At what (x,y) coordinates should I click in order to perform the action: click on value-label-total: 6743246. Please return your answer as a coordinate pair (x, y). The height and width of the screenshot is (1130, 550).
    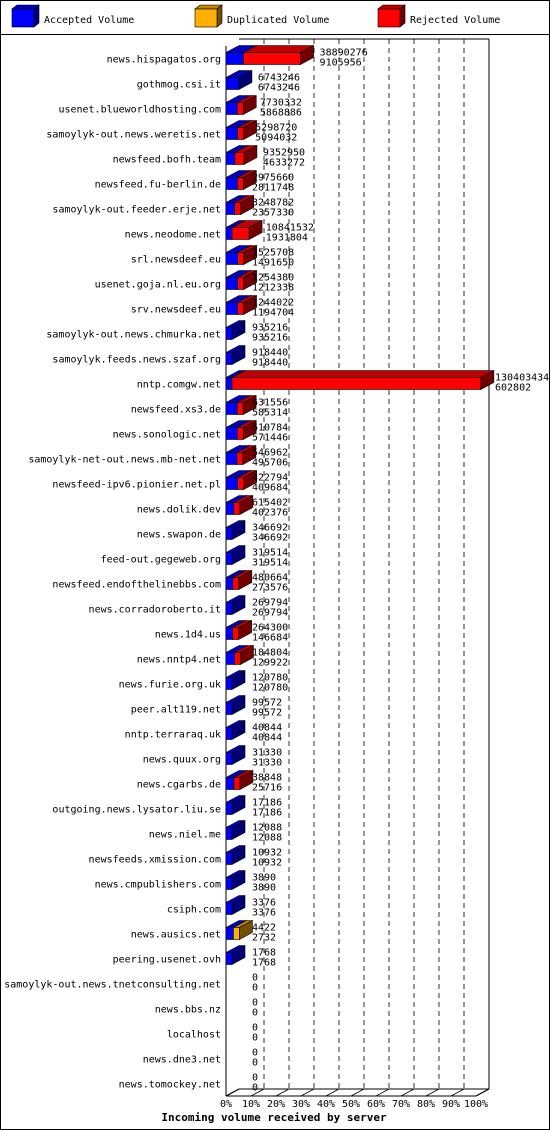
    Looking at the image, I should click on (279, 78).